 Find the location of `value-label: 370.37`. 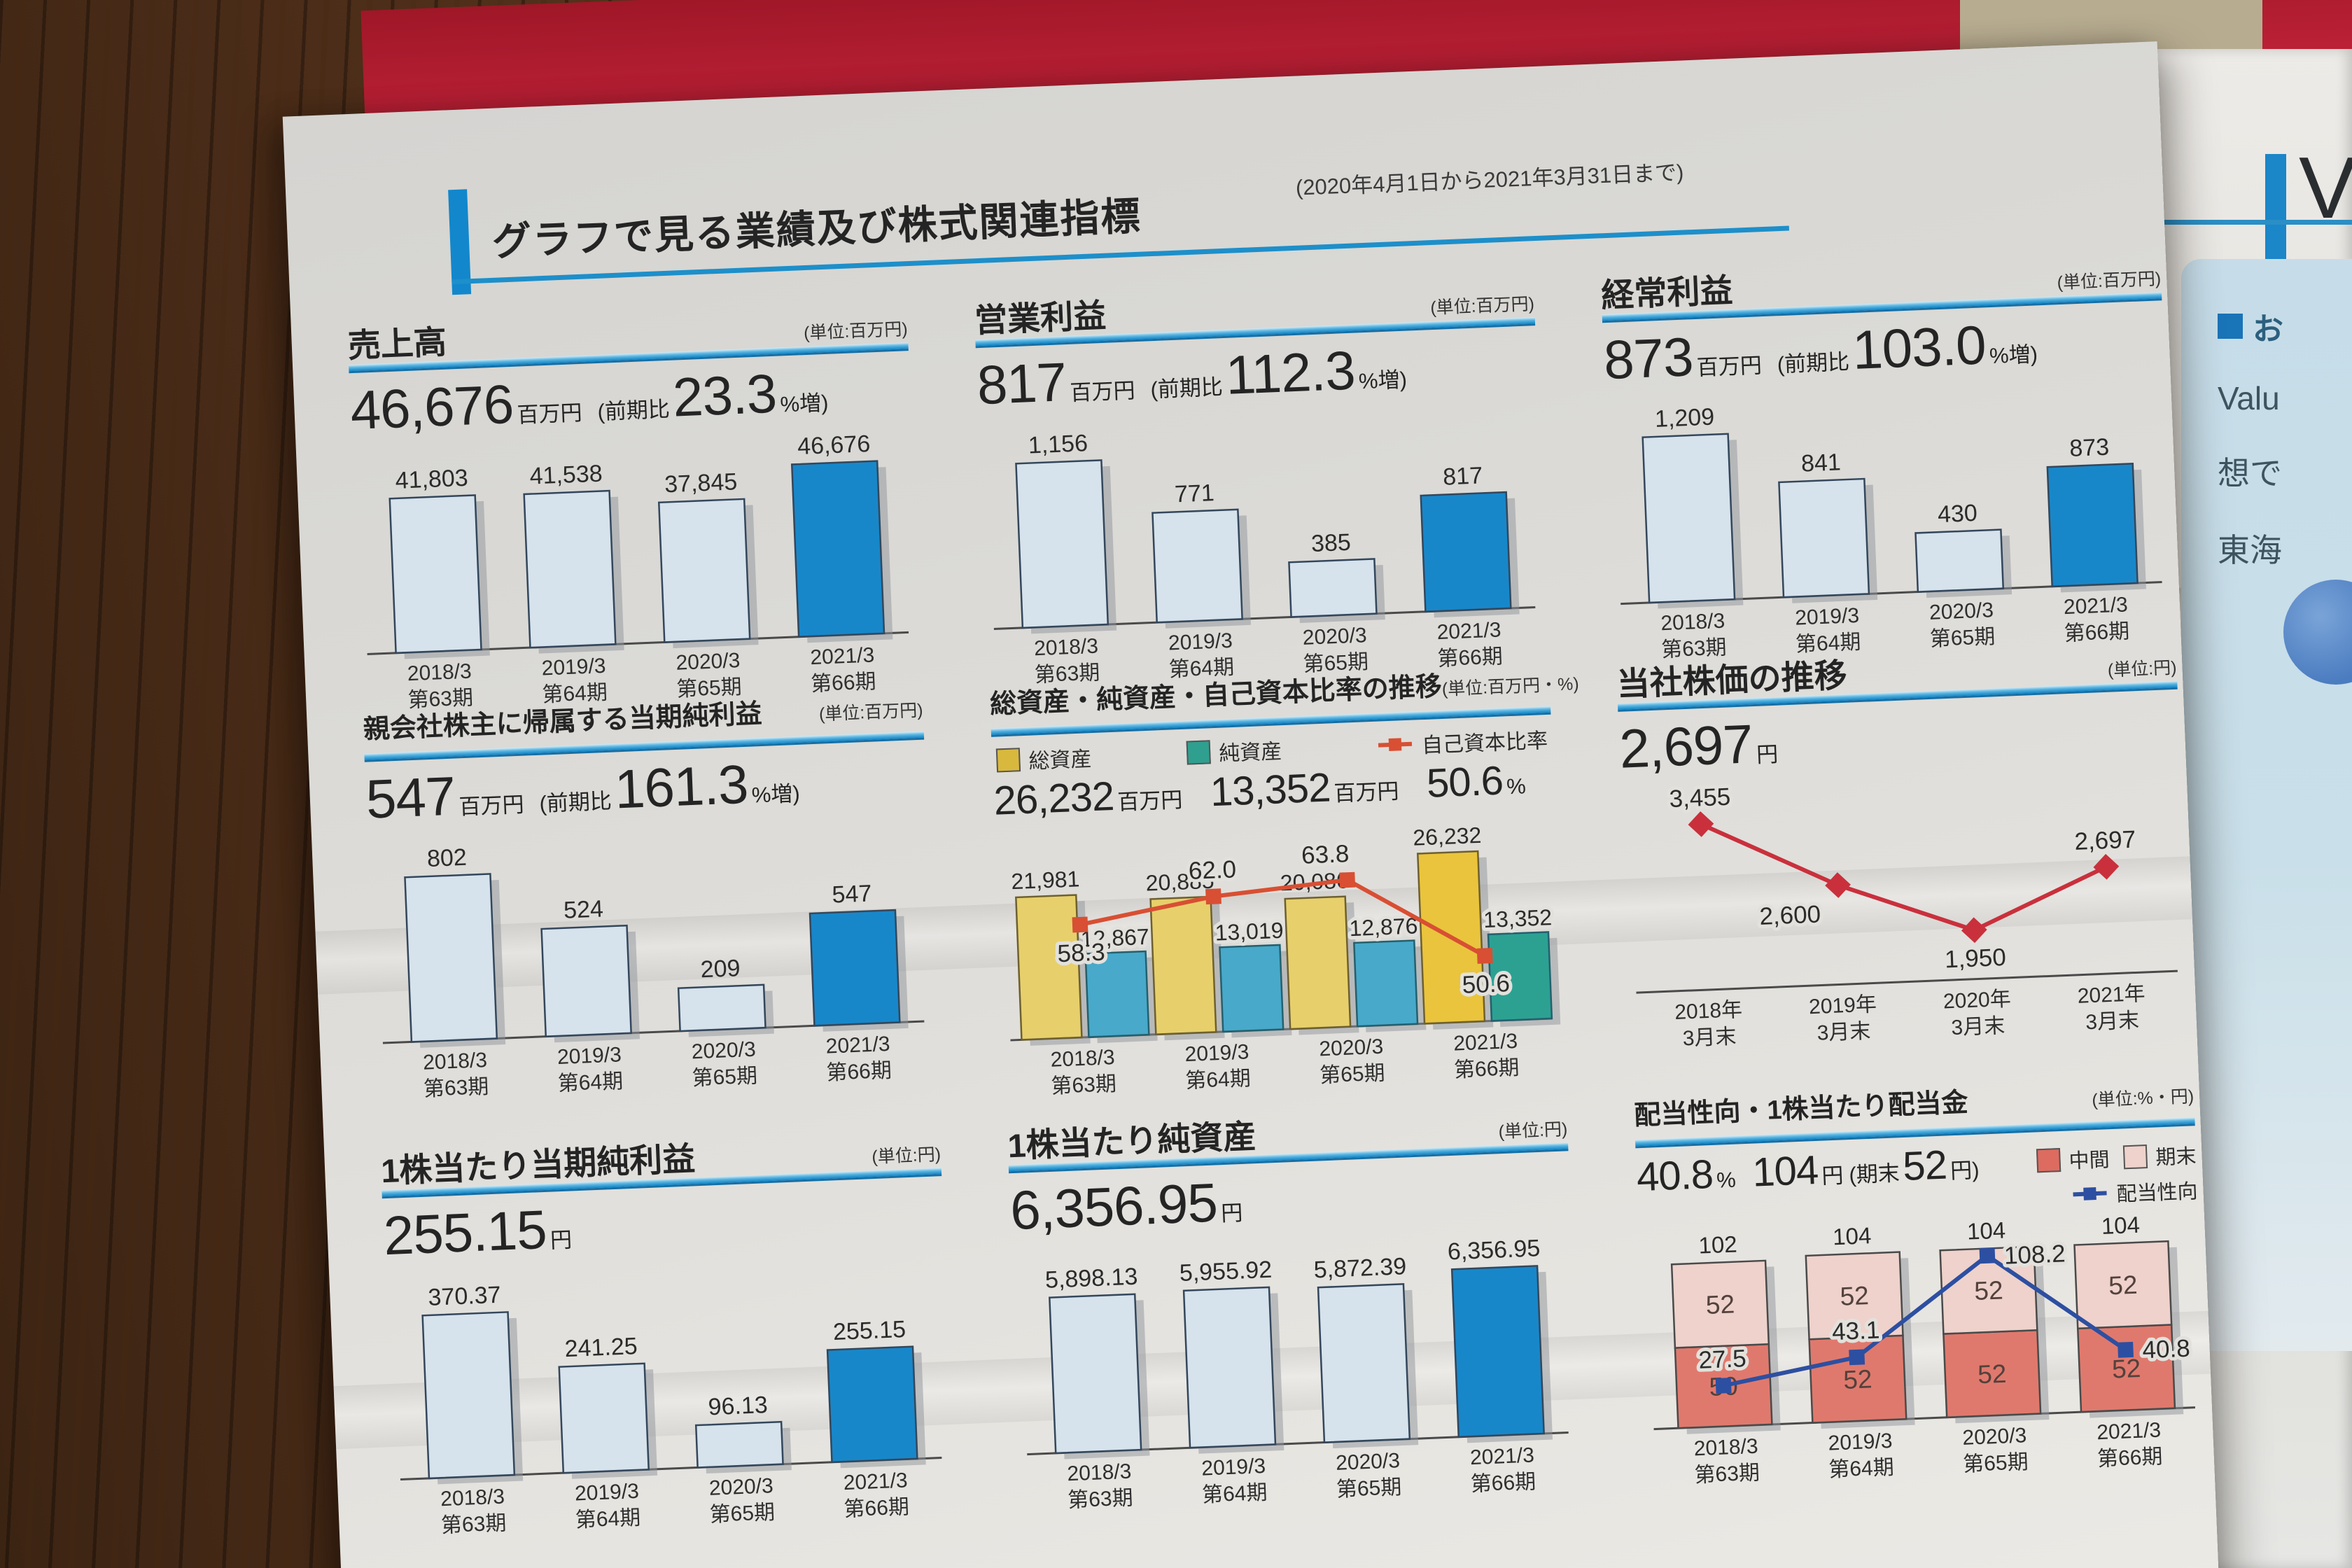

value-label: 370.37 is located at coordinates (464, 1296).